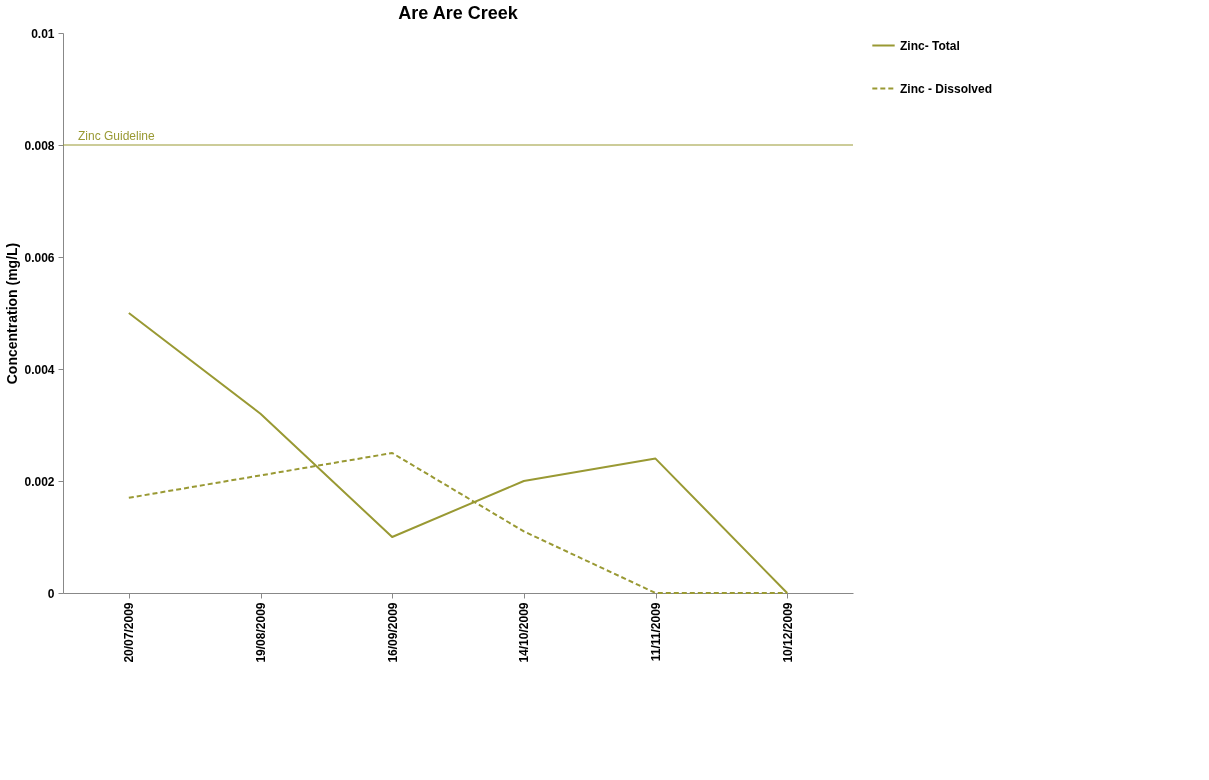 This screenshot has height=780, width=1209. What do you see at coordinates (392, 632) in the screenshot?
I see `x-tick-label: 16/09/2009` at bounding box center [392, 632].